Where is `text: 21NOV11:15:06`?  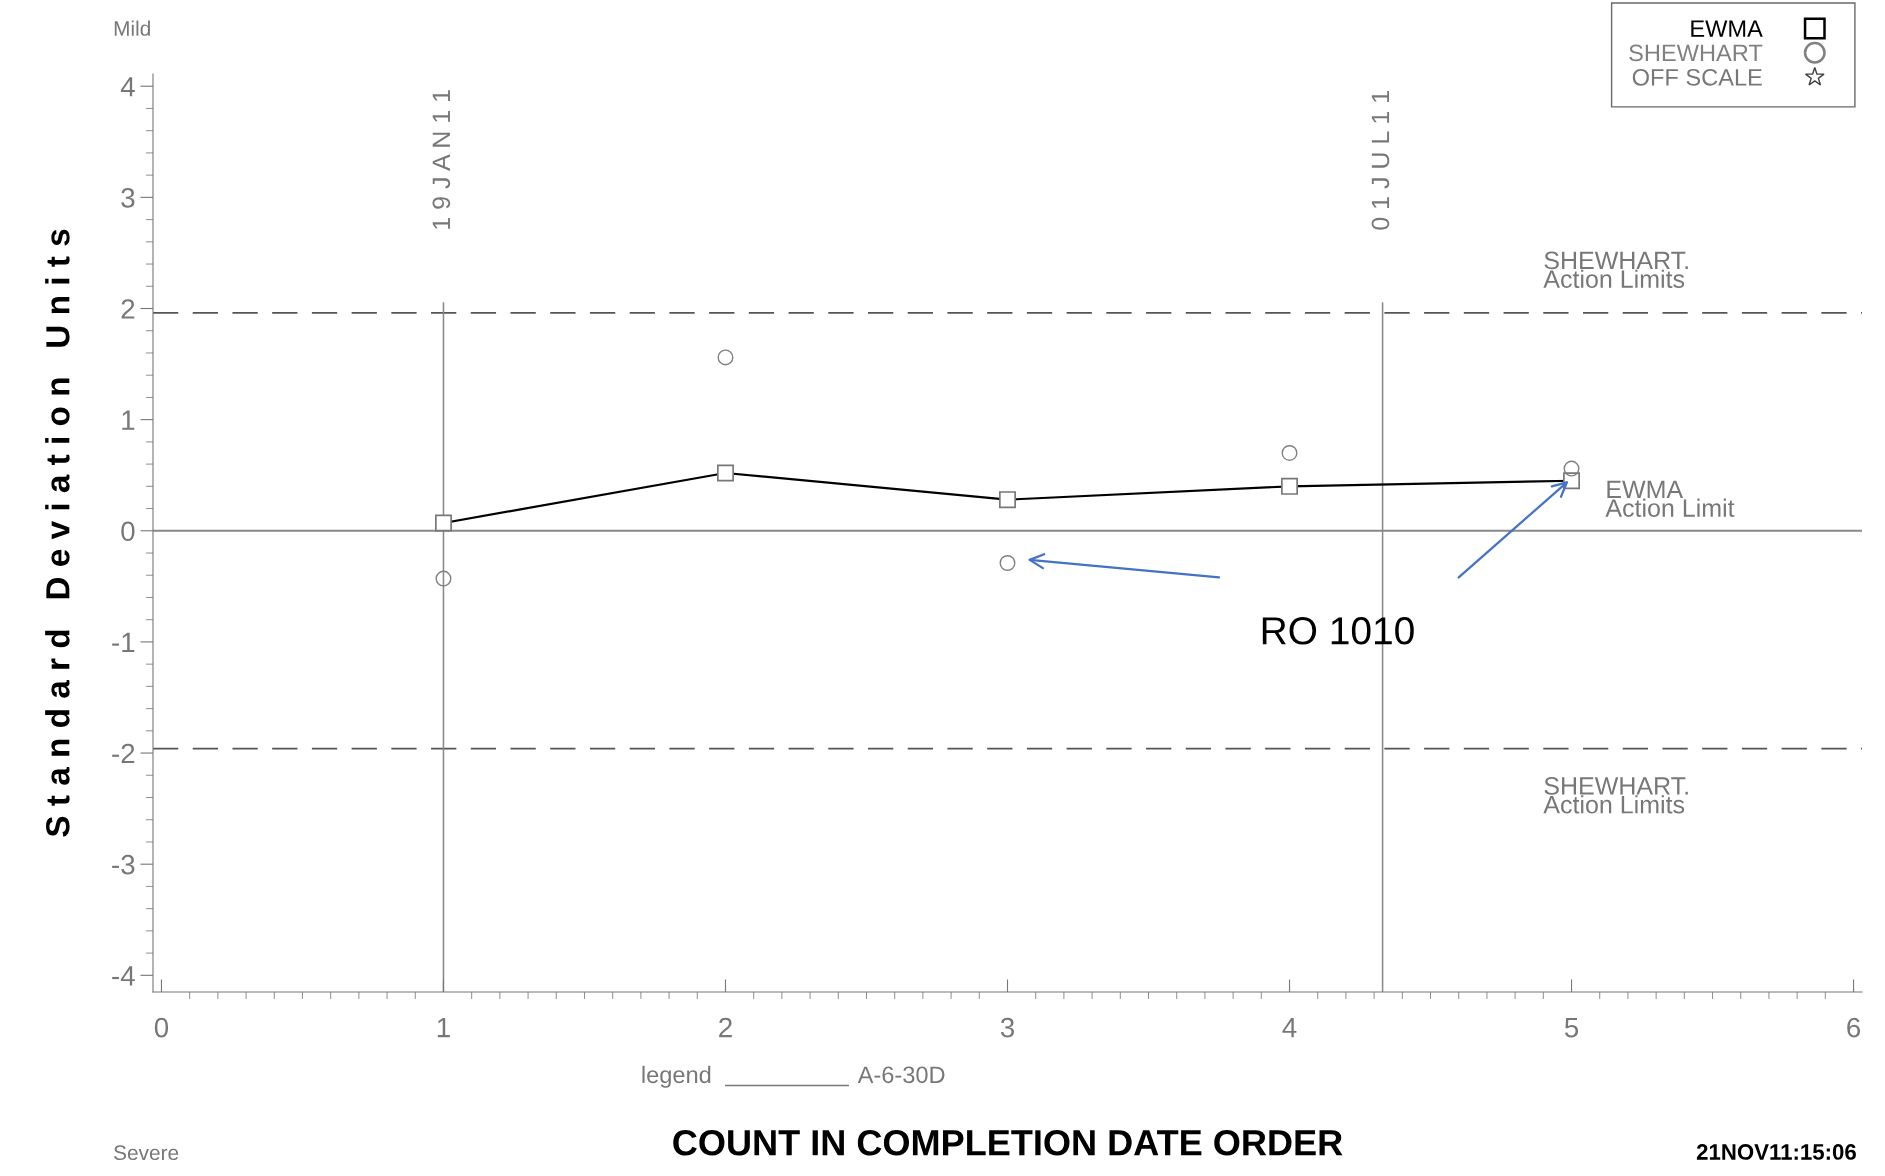 text: 21NOV11:15:06 is located at coordinates (1776, 1152).